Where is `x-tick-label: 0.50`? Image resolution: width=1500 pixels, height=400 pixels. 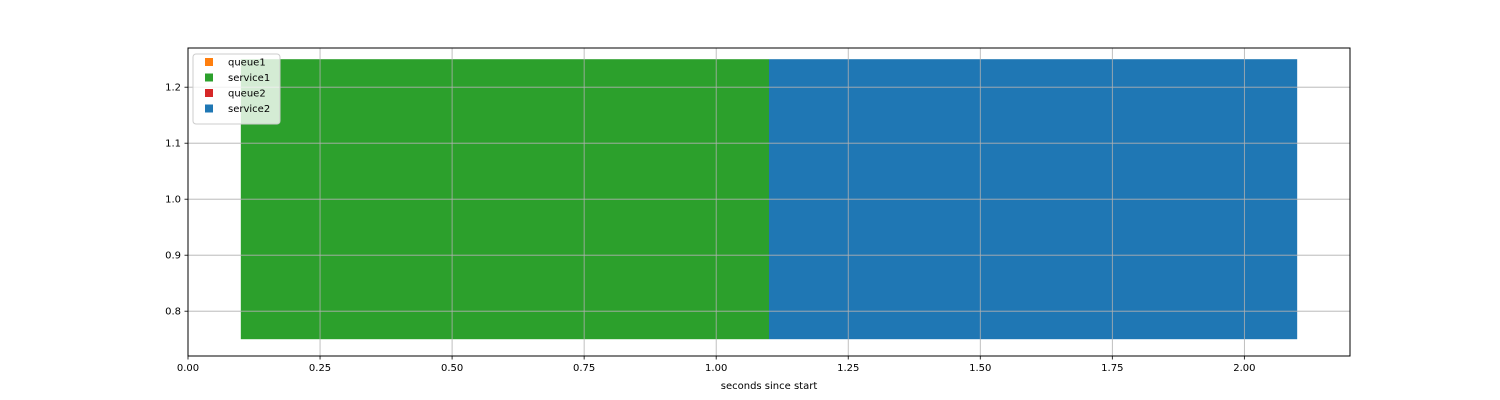
x-tick-label: 0.50 is located at coordinates (452, 368).